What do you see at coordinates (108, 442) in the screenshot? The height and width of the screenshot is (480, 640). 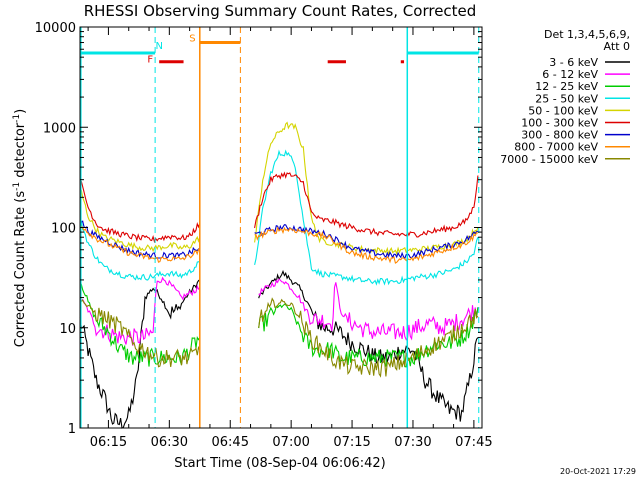 I see `x-tick-label: 06:15` at bounding box center [108, 442].